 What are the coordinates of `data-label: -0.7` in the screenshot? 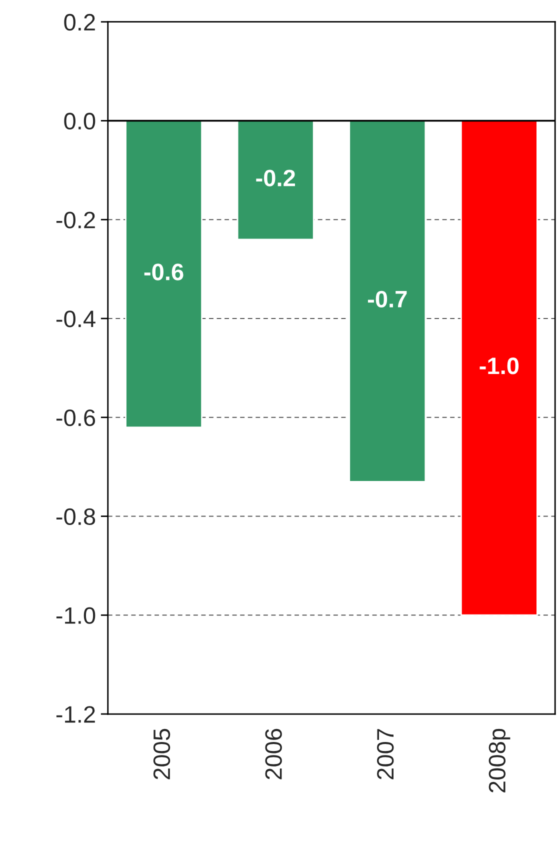 It's located at (387, 299).